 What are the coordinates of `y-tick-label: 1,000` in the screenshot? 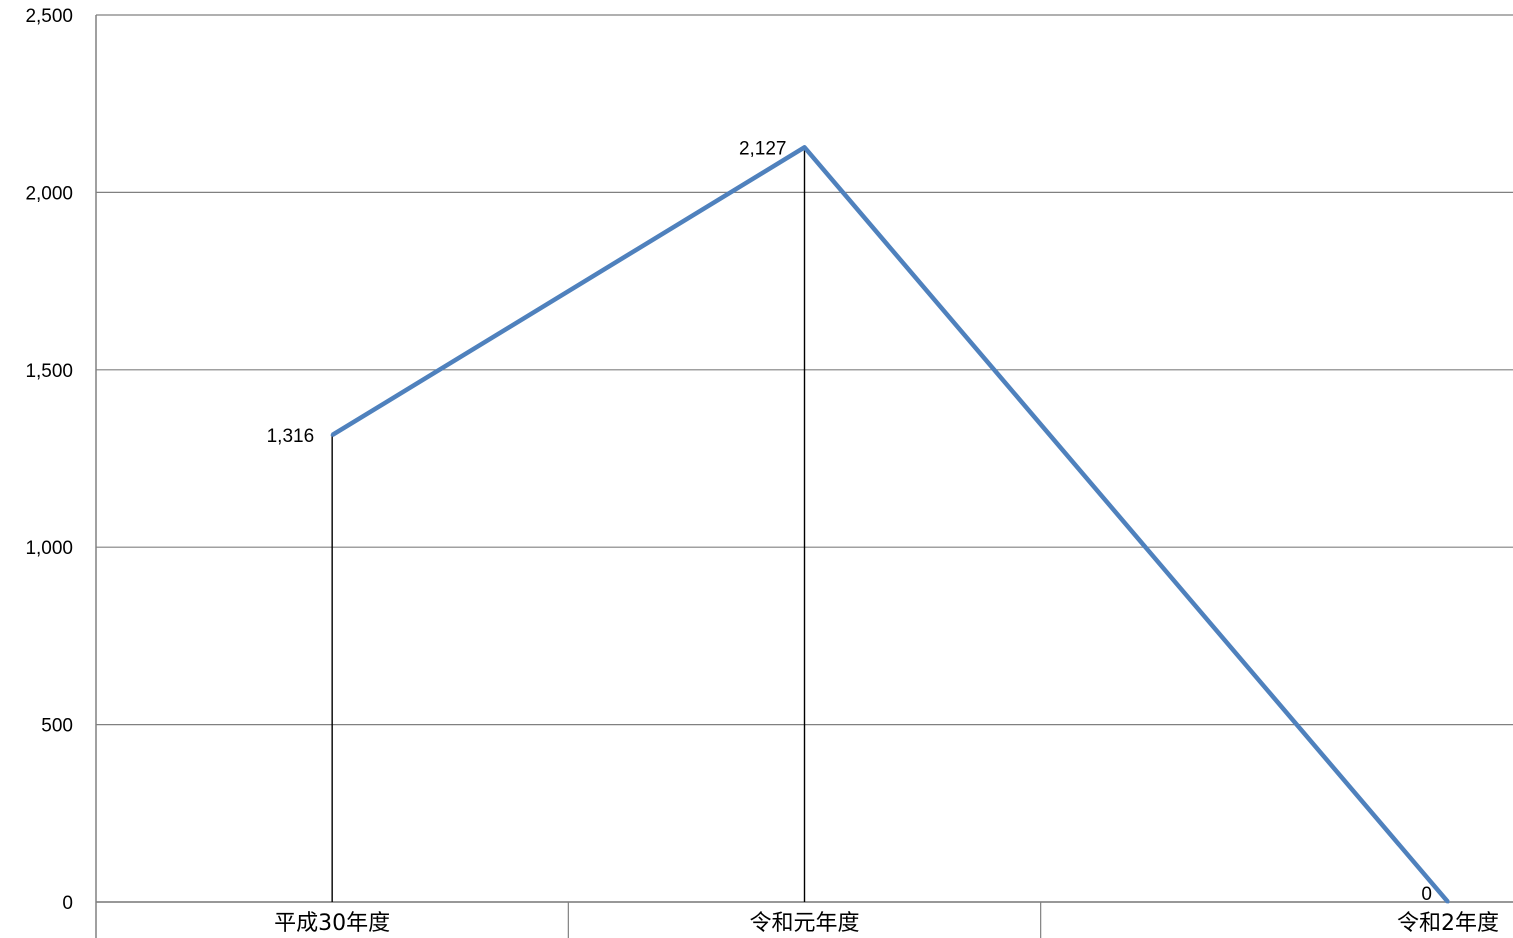 It's located at (49, 548).